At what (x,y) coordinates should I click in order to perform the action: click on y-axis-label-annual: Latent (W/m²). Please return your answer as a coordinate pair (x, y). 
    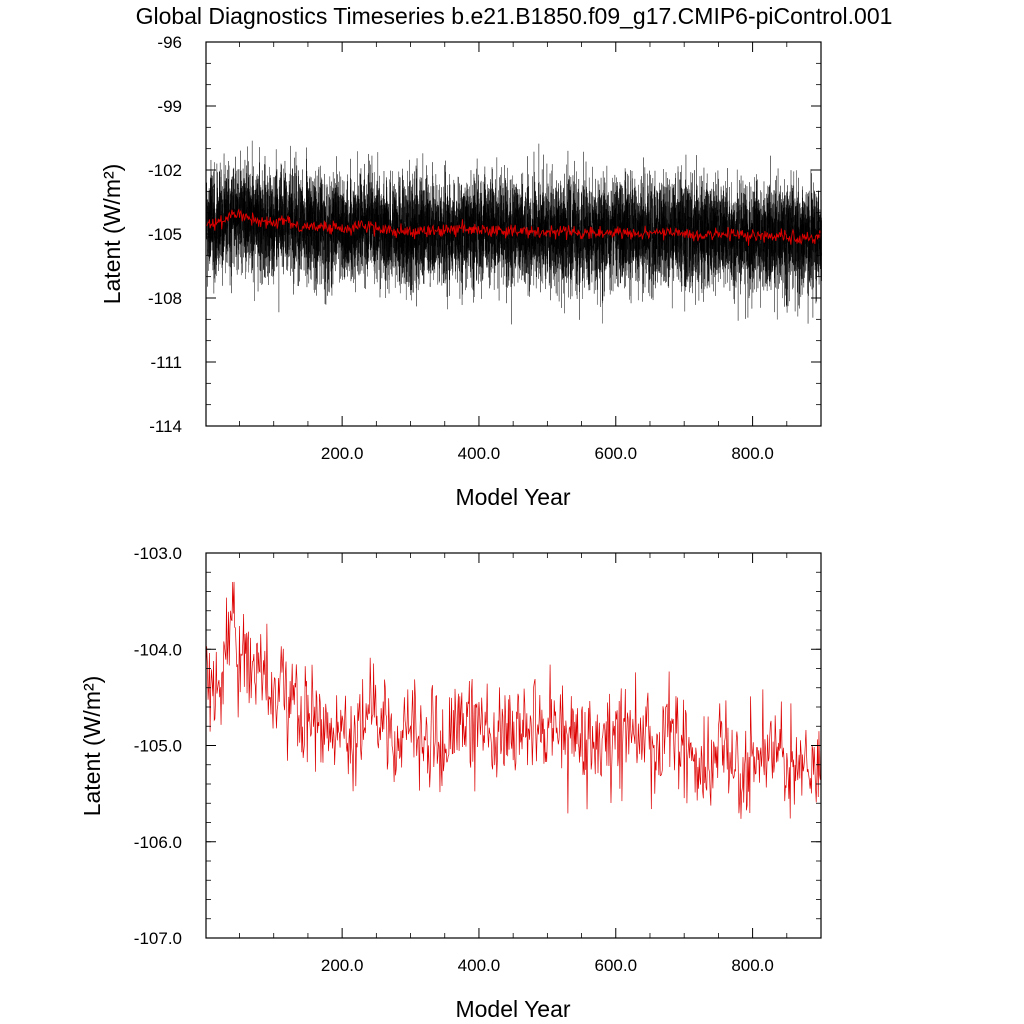
    Looking at the image, I should click on (92, 746).